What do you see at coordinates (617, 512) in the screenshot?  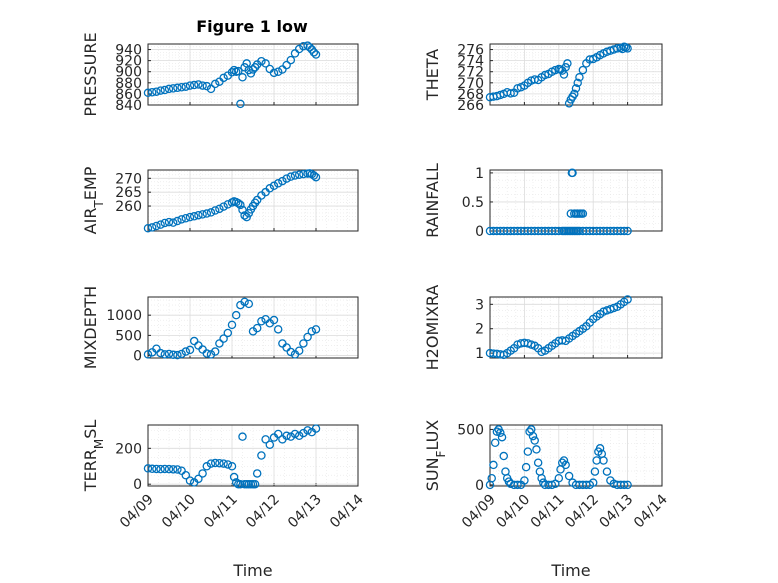 I see `x-tick-label: 04/13` at bounding box center [617, 512].